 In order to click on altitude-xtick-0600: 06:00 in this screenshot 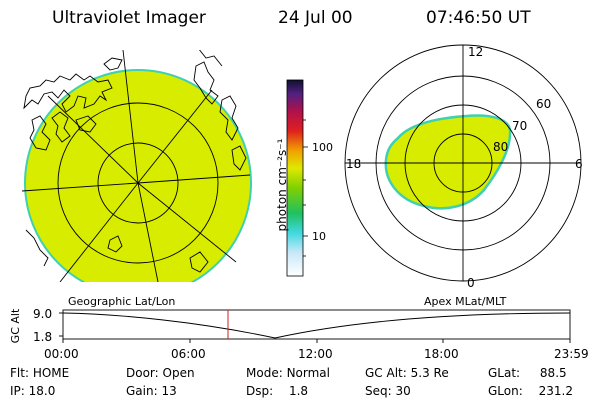, I will do `click(188, 354)`.